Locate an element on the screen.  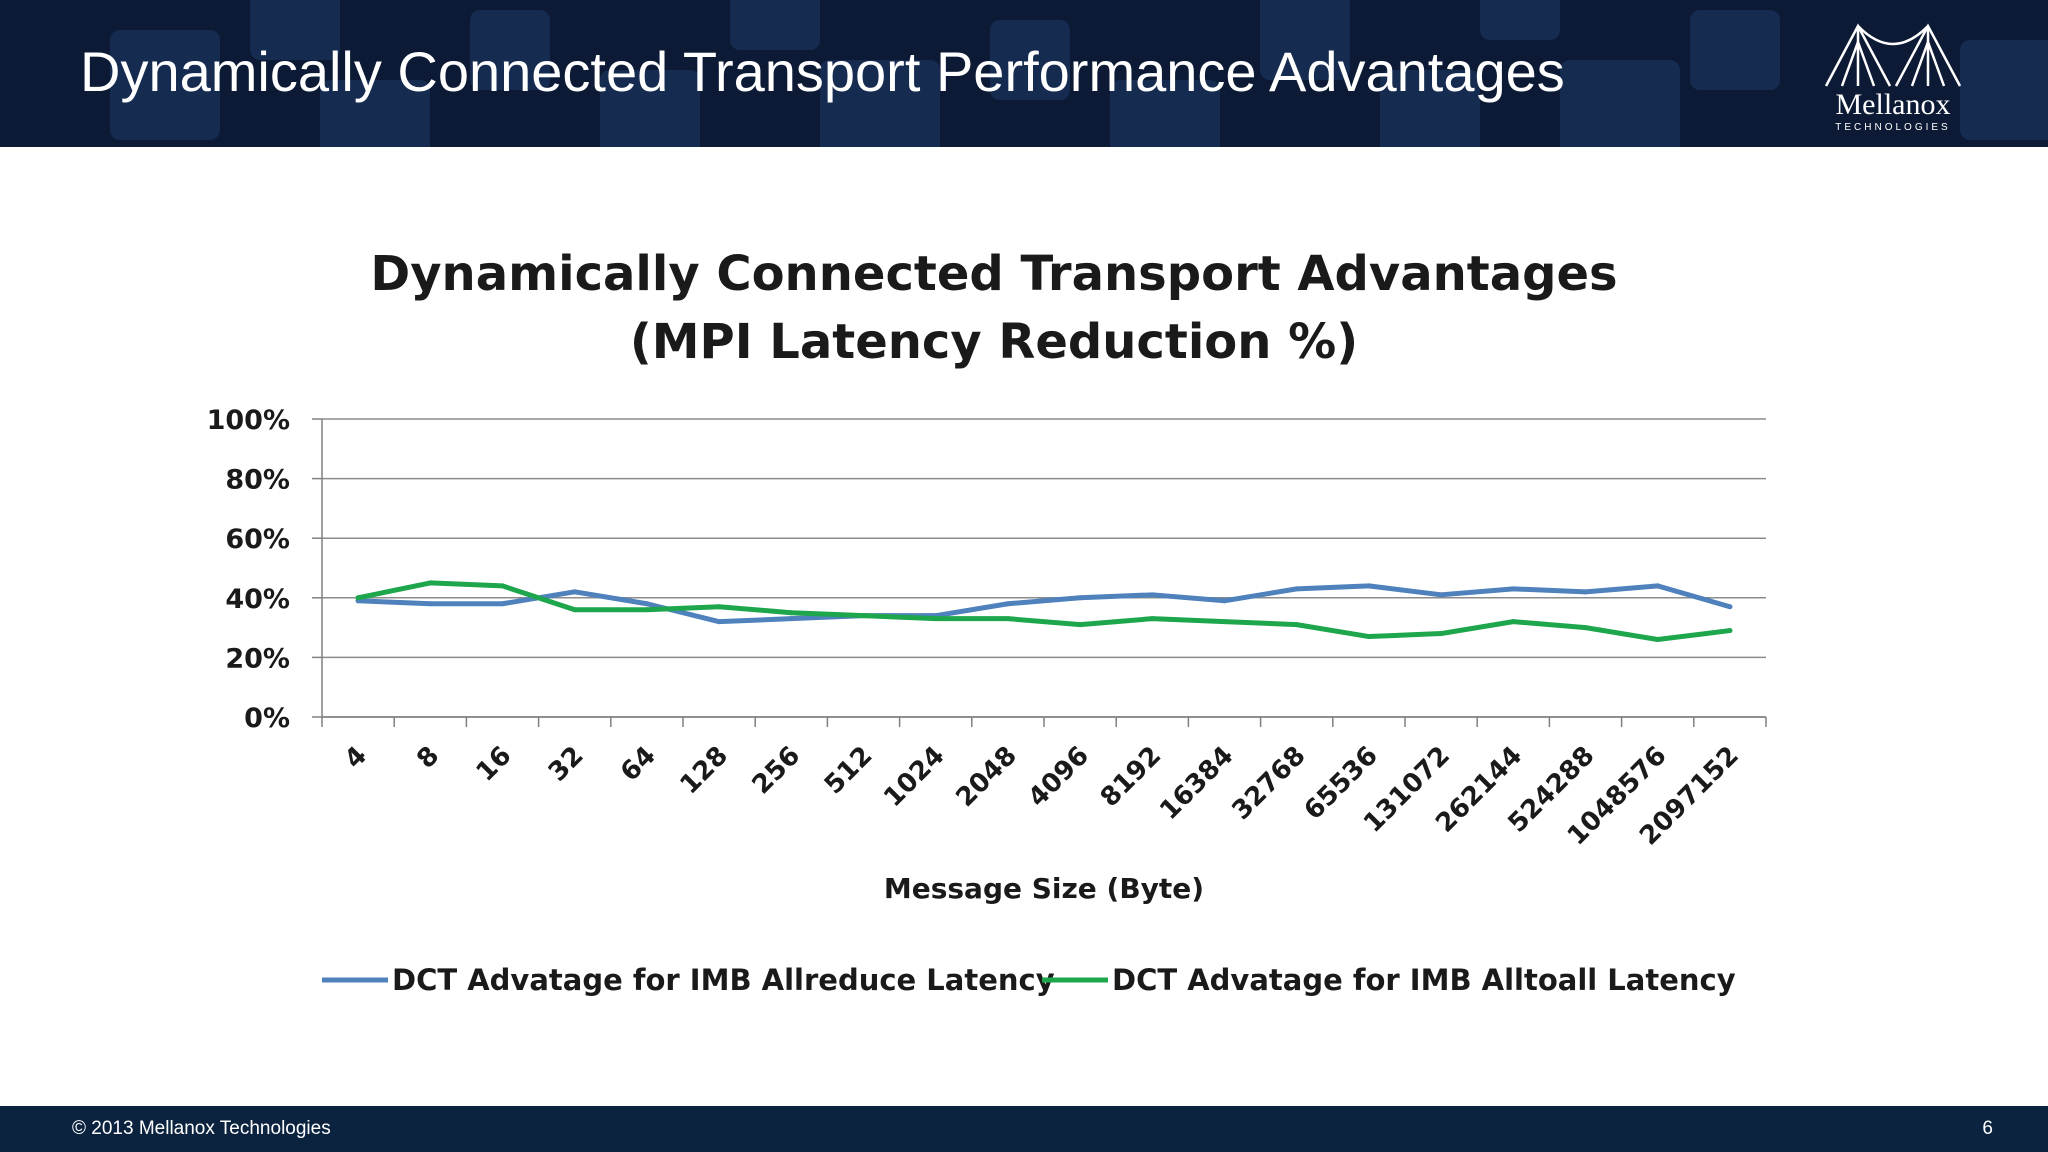
x-tick-label: 16384 is located at coordinates (1196, 783).